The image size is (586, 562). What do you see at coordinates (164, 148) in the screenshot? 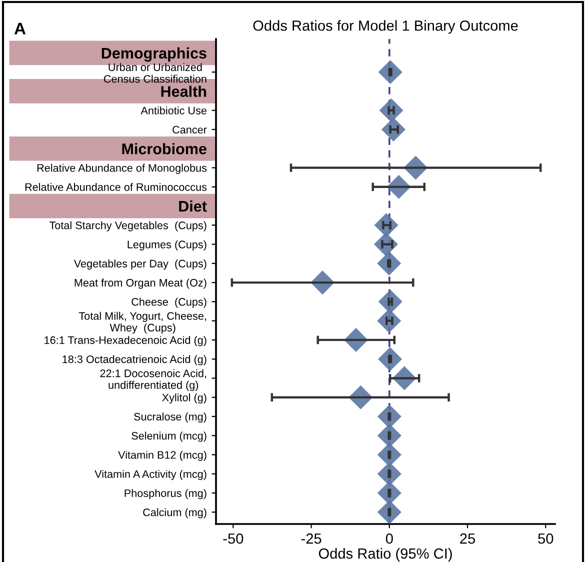
I see `y-tick-label: Microbiome` at bounding box center [164, 148].